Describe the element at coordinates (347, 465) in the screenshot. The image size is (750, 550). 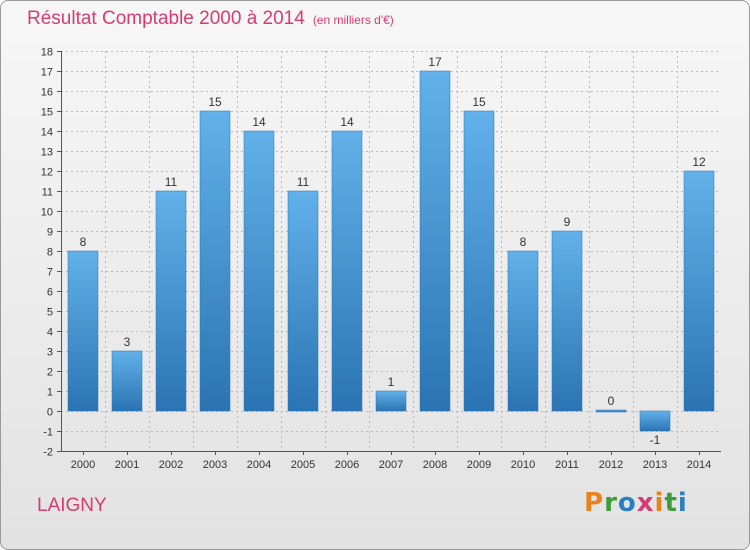
I see `x-tick-label: 2006` at that location.